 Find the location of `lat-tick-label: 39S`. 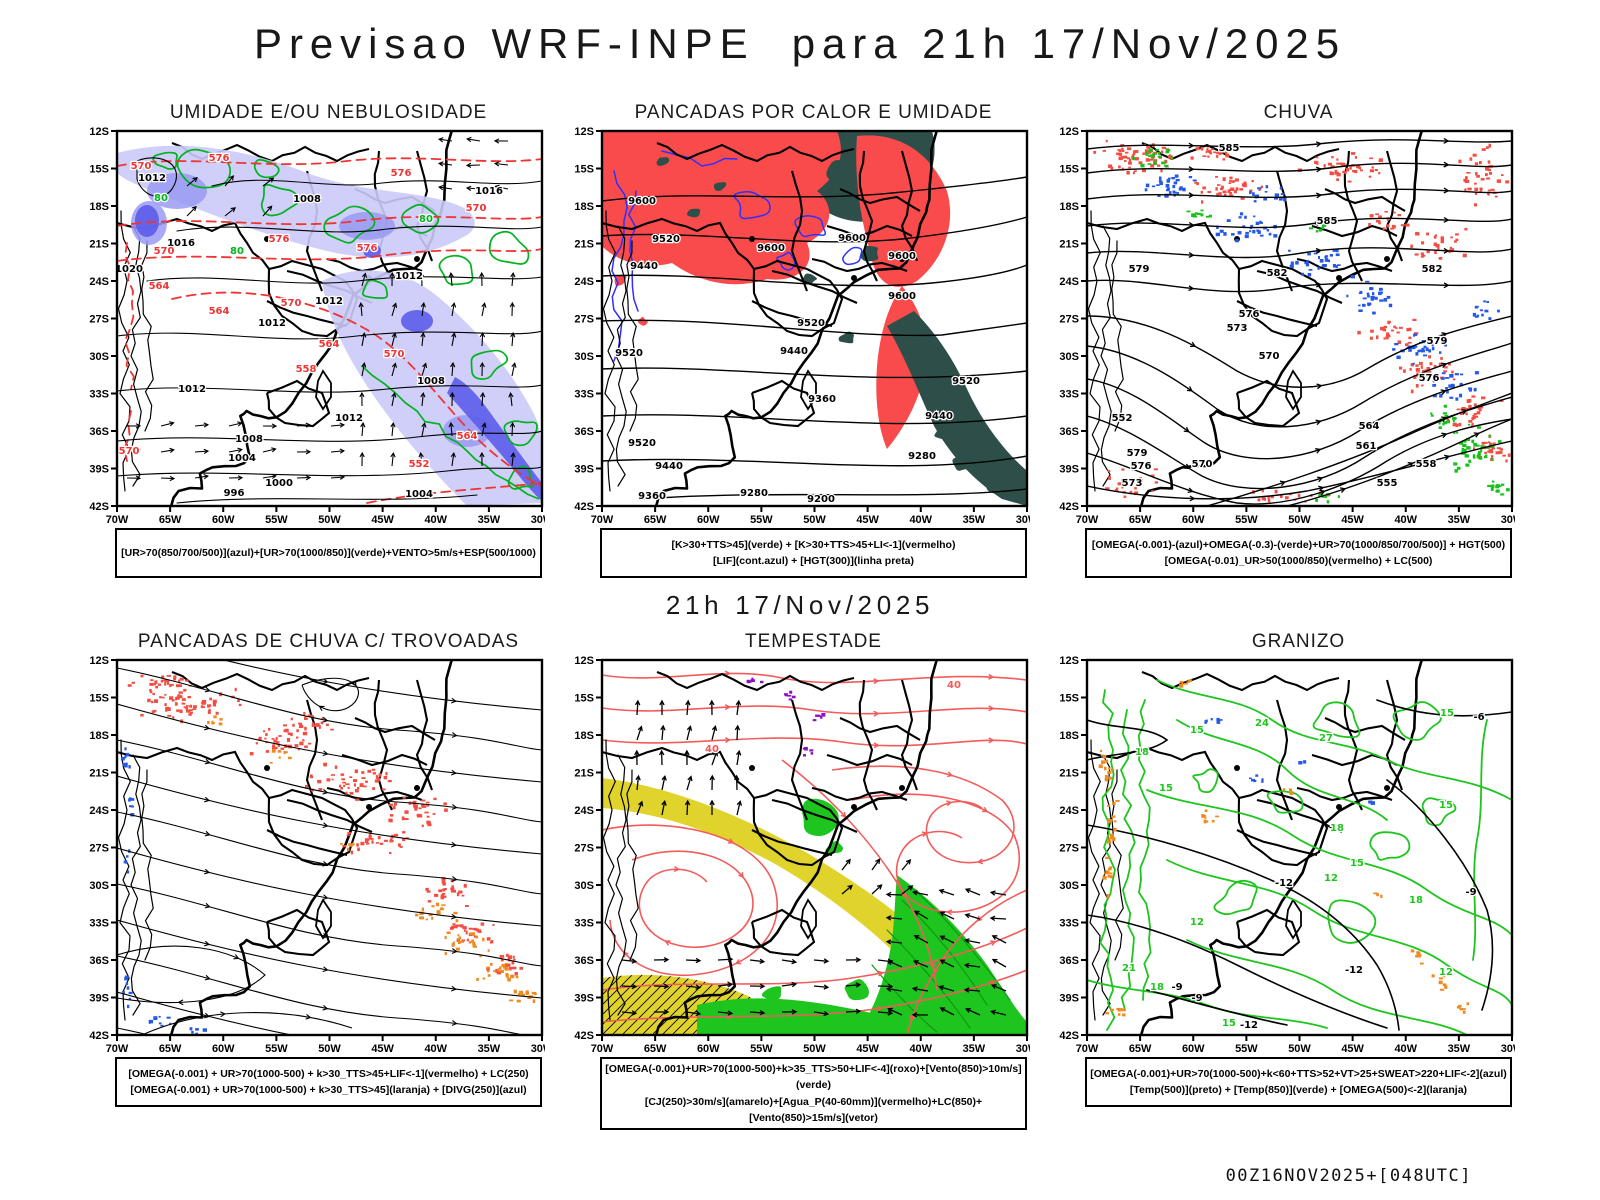

lat-tick-label: 39S is located at coordinates (584, 999).